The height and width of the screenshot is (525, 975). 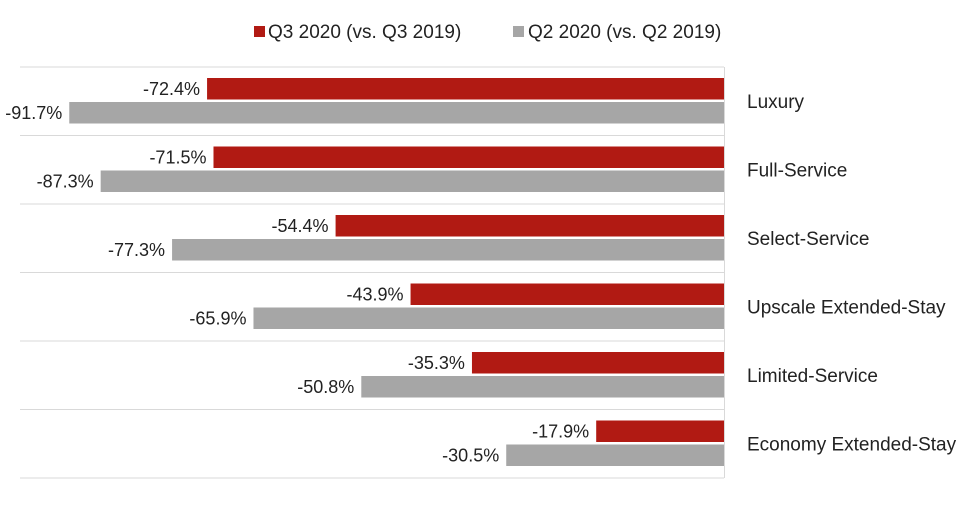 What do you see at coordinates (33, 113) in the screenshot?
I see `data-label-luxury-series-2: -91.7%` at bounding box center [33, 113].